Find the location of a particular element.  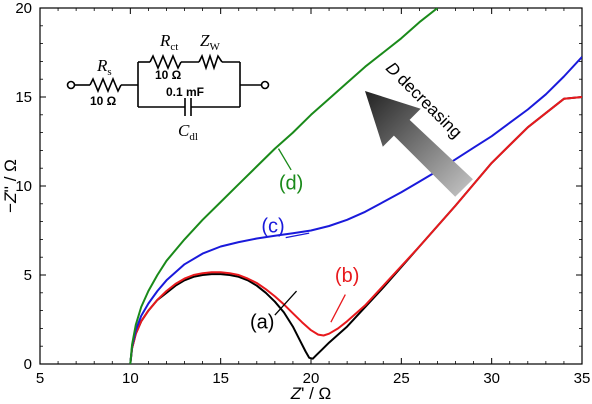

x-tick-label: 25 is located at coordinates (401, 378).